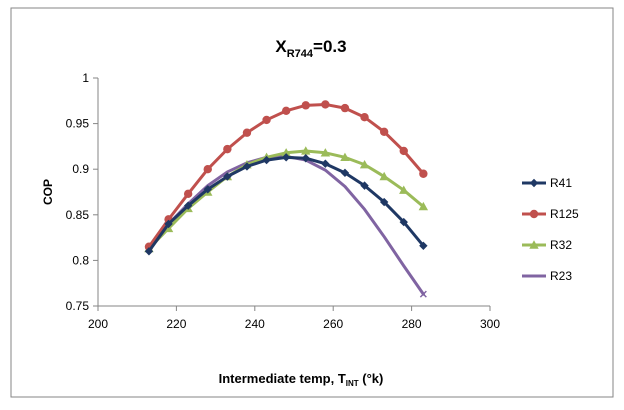 The height and width of the screenshot is (410, 624). I want to click on legend: R41 R125 R32 R23, so click(550, 229).